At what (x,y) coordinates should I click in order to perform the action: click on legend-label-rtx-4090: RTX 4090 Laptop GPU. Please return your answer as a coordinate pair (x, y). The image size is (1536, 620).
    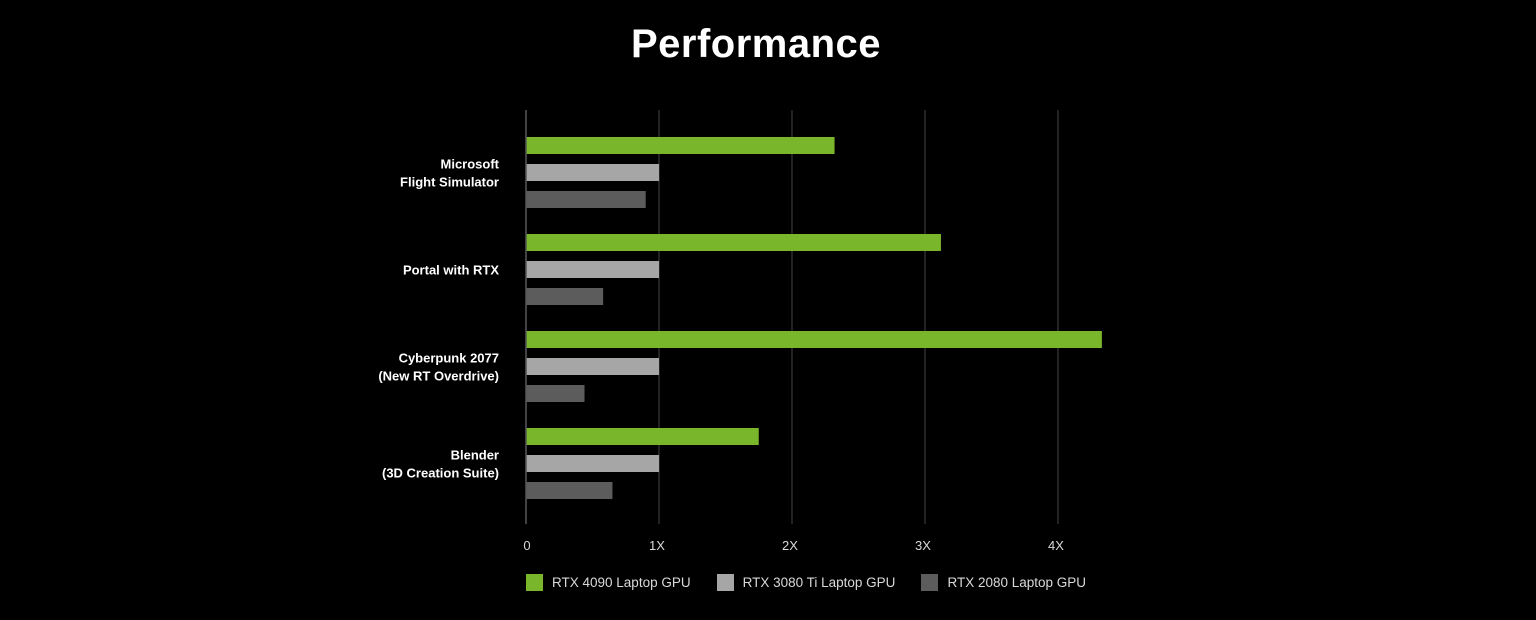
    Looking at the image, I should click on (621, 582).